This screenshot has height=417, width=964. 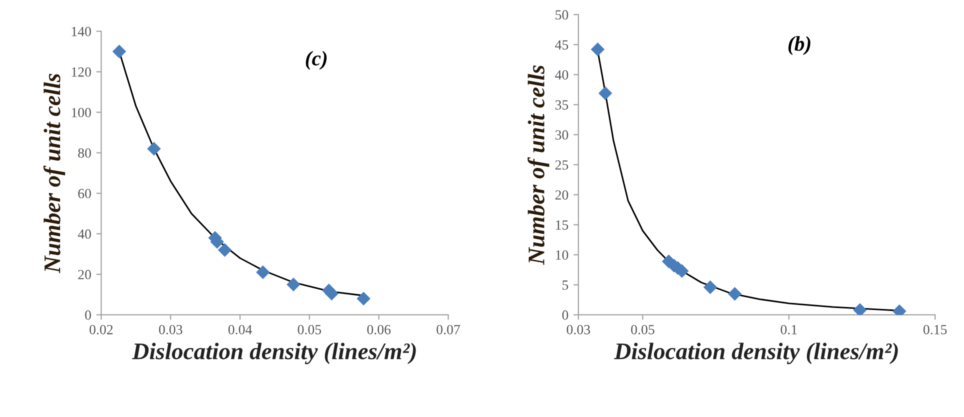 What do you see at coordinates (788, 329) in the screenshot?
I see `x-tick-label: 0.1` at bounding box center [788, 329].